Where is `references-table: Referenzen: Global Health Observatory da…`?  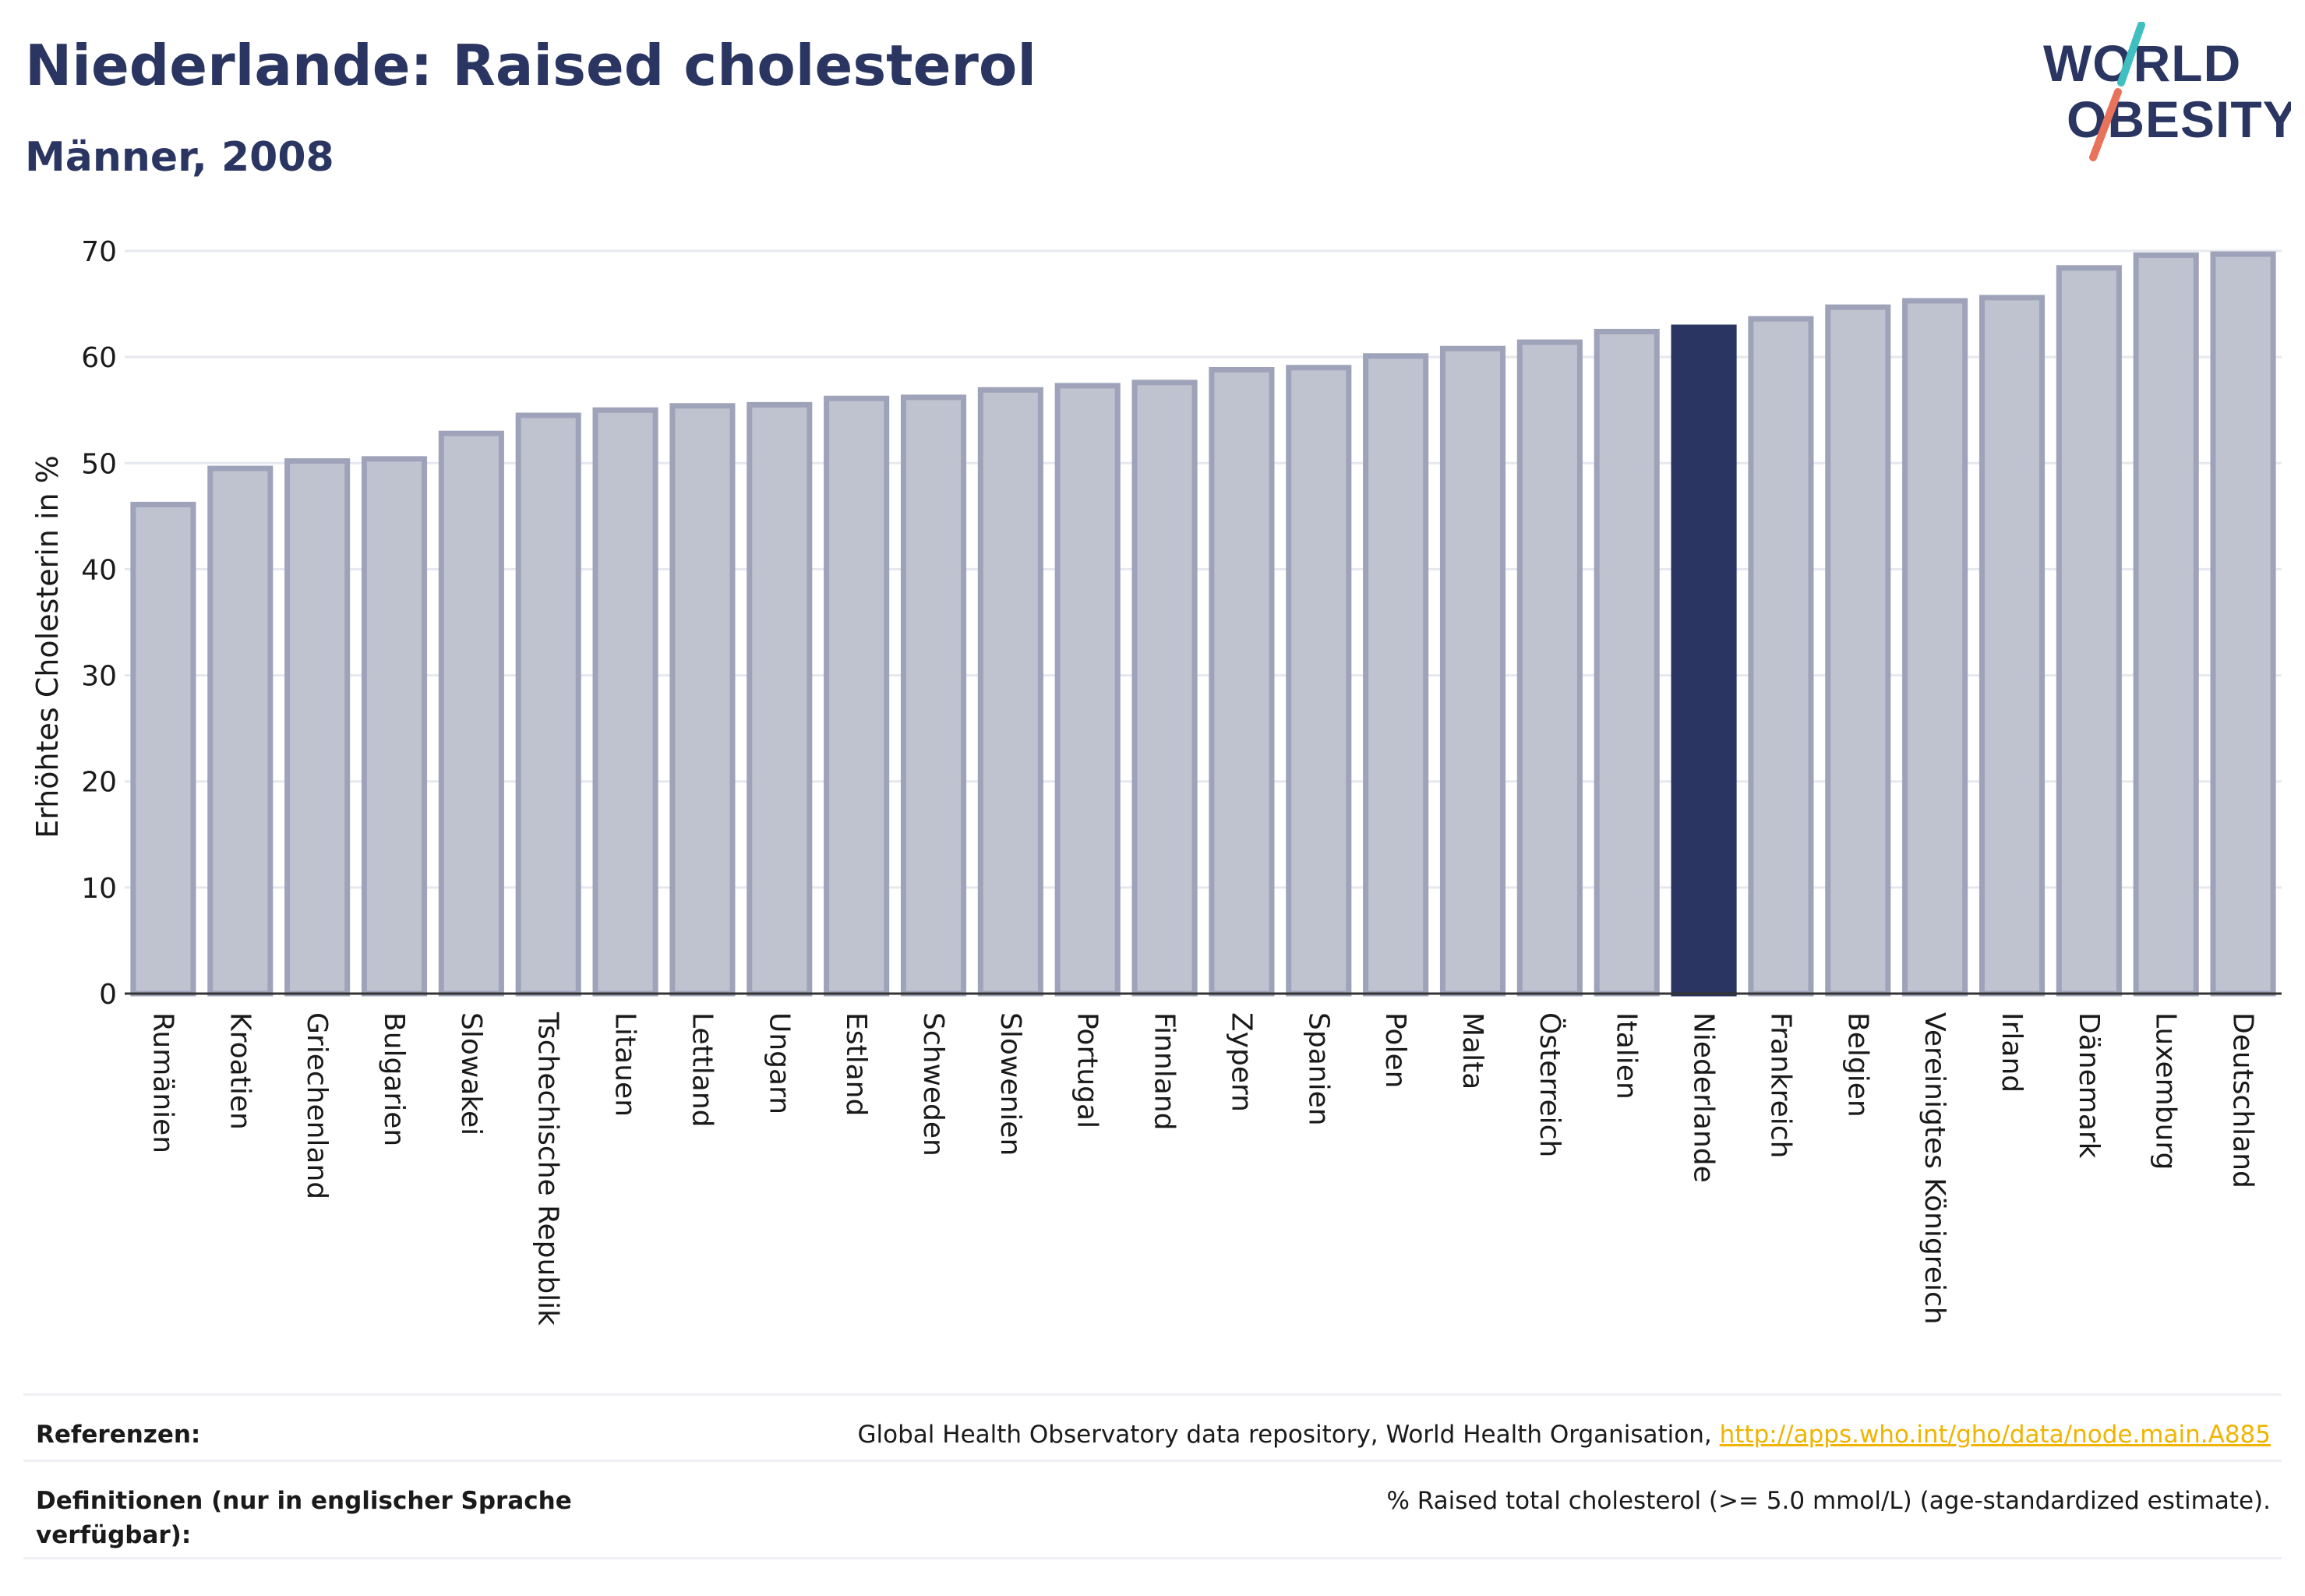 references-table: Referenzen: Global Health Observatory da… is located at coordinates (1152, 1476).